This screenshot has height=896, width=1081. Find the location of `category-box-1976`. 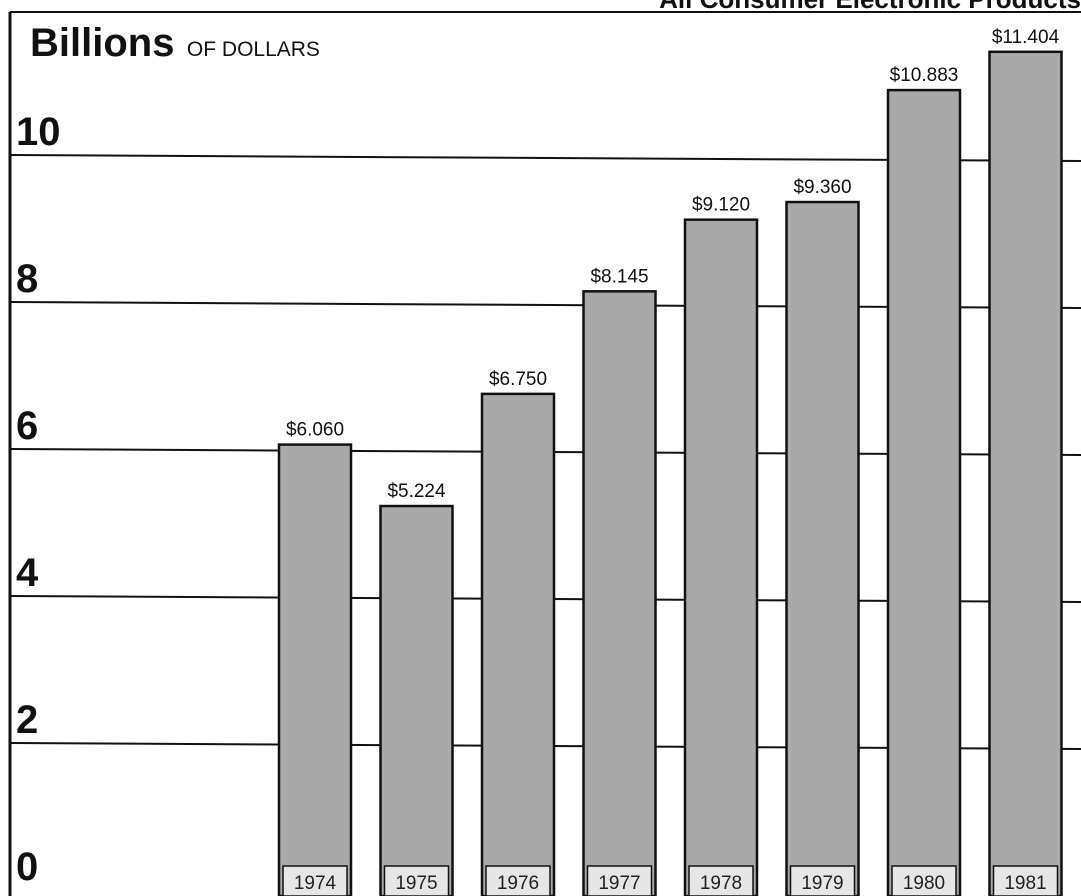

category-box-1976 is located at coordinates (518, 880).